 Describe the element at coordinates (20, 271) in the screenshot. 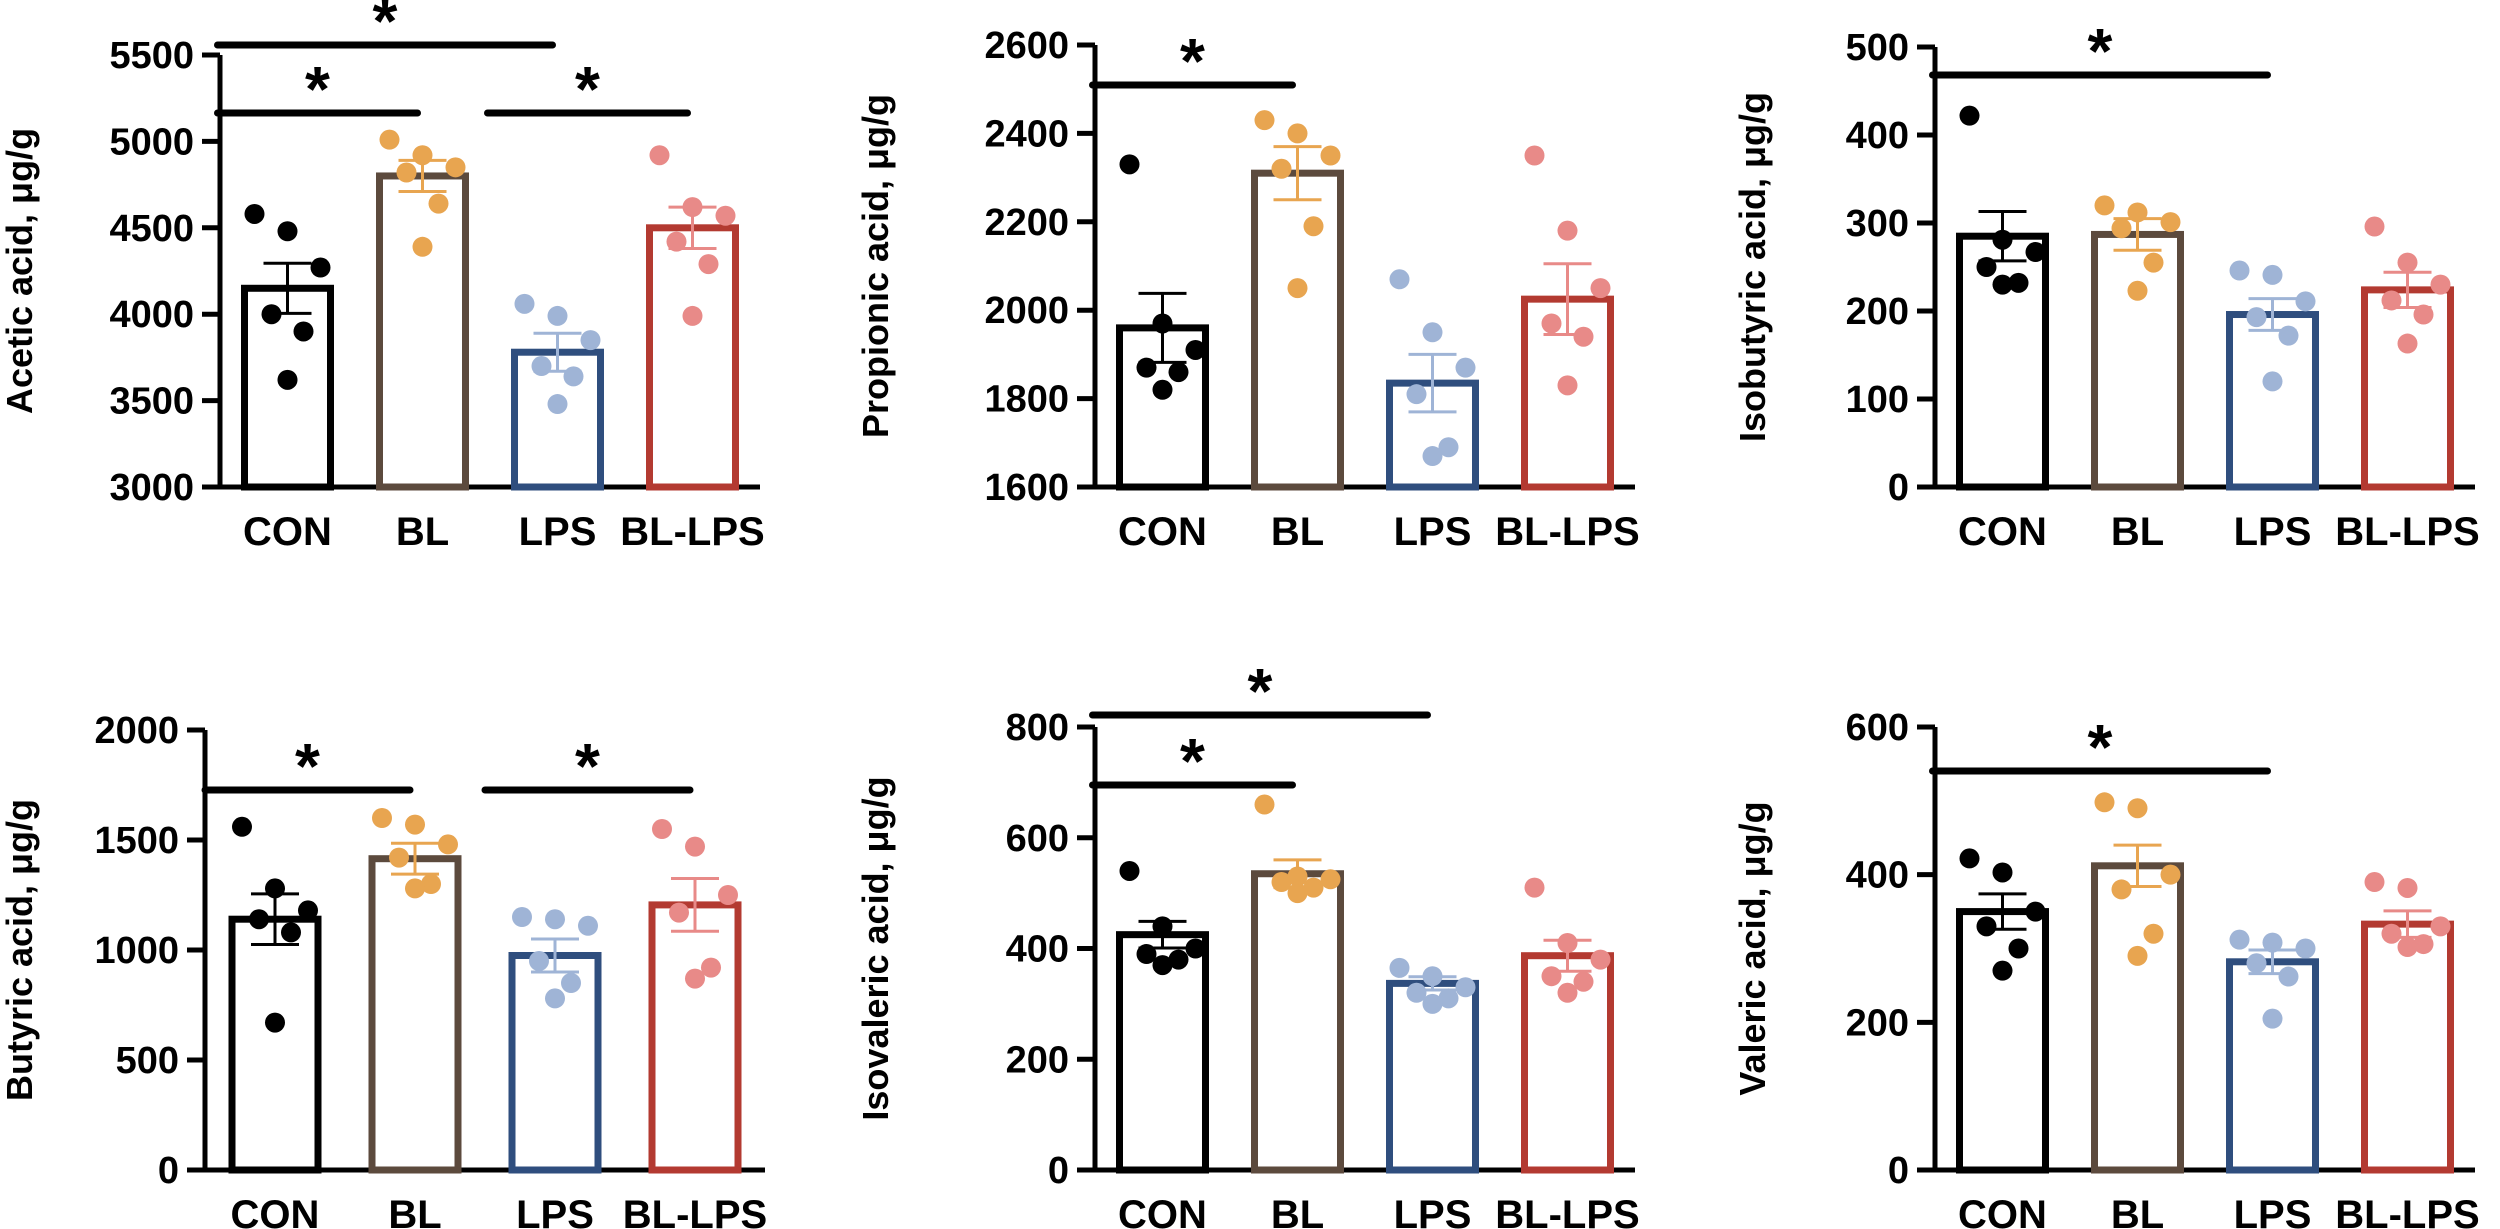

I see `y-axis-title: Acetic acid, μg/g` at that location.